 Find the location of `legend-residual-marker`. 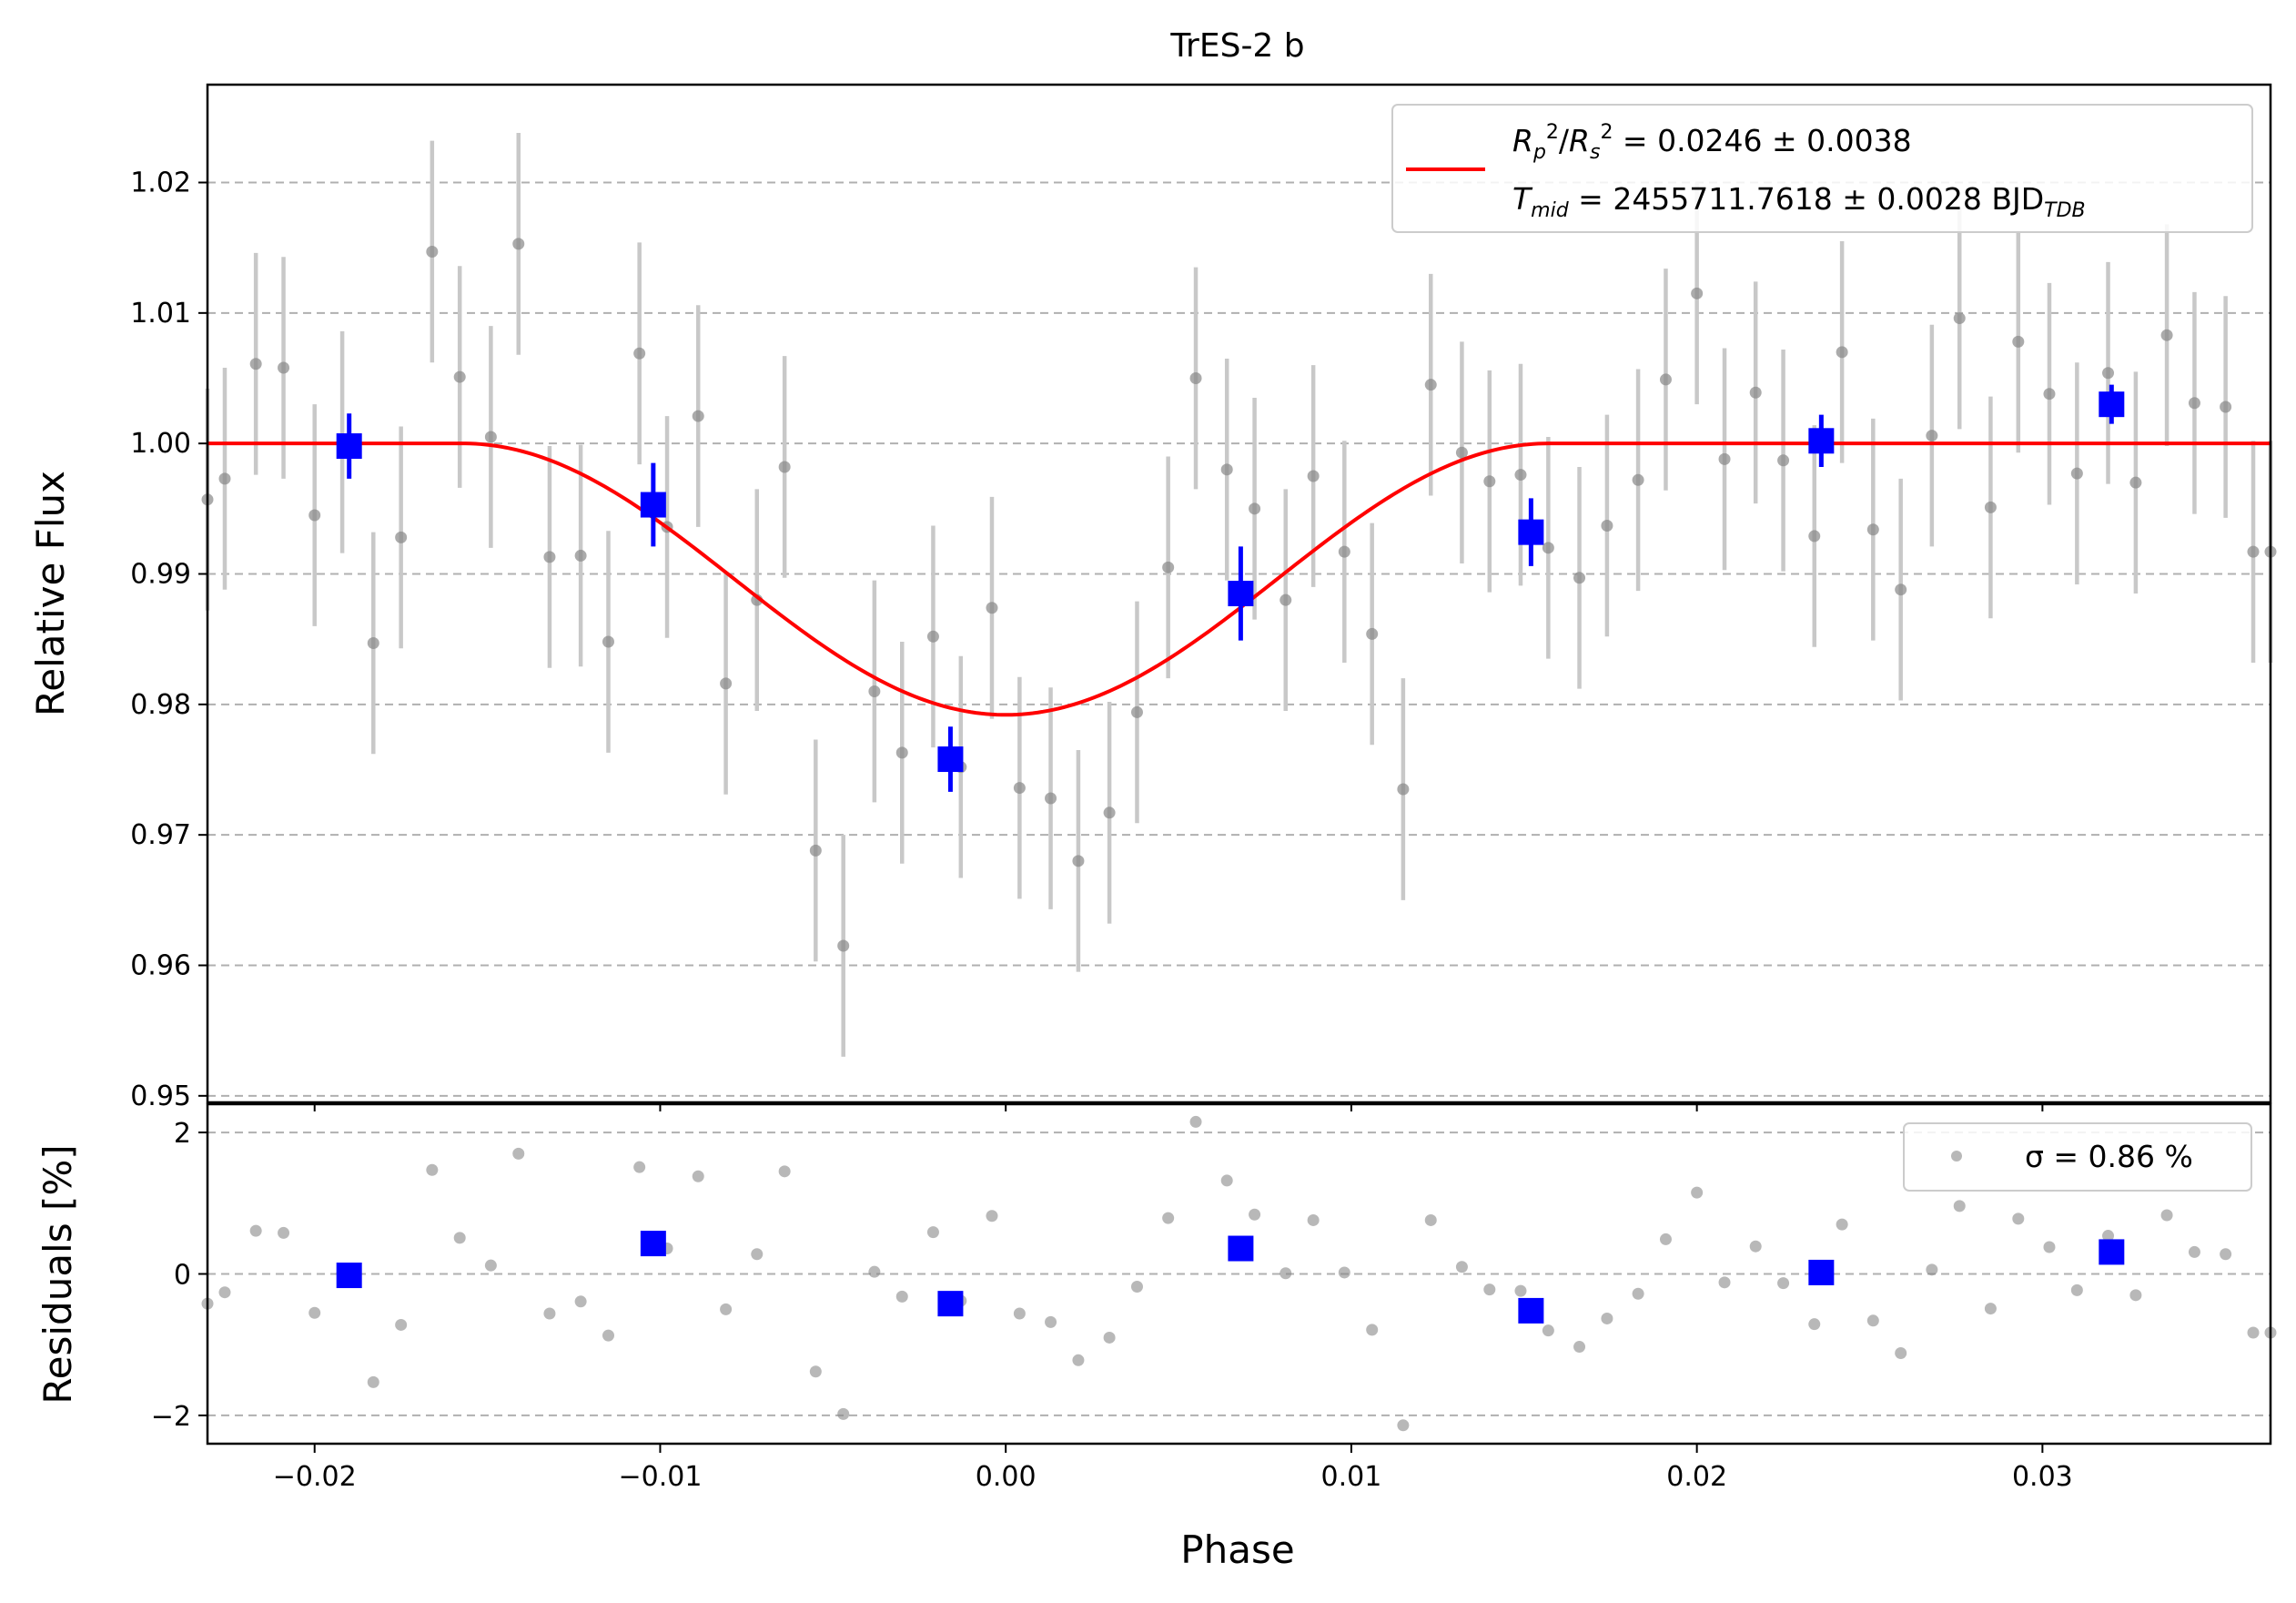

legend-residual-marker is located at coordinates (1957, 1156).